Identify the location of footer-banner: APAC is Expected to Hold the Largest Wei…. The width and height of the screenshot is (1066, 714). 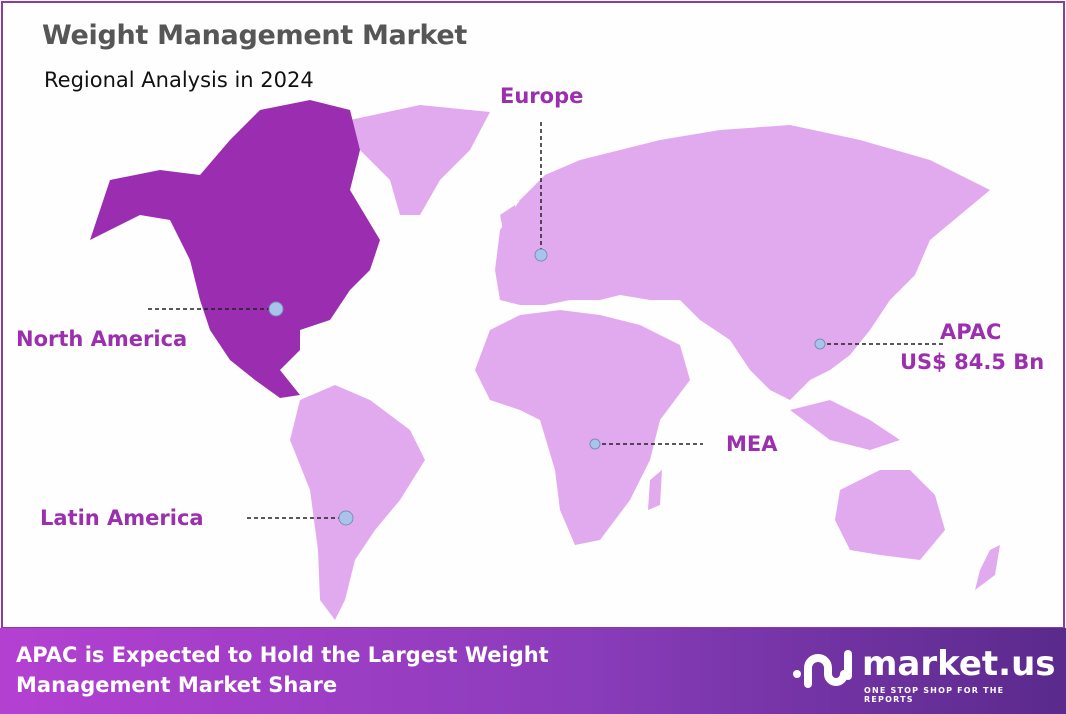
(533, 671).